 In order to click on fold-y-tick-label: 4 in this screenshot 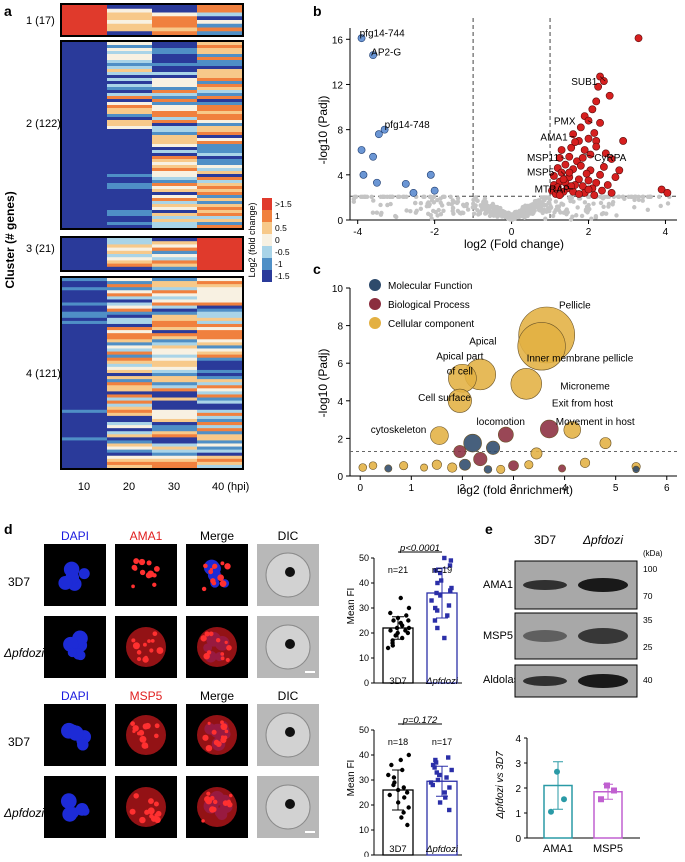, I will do `click(518, 739)`.